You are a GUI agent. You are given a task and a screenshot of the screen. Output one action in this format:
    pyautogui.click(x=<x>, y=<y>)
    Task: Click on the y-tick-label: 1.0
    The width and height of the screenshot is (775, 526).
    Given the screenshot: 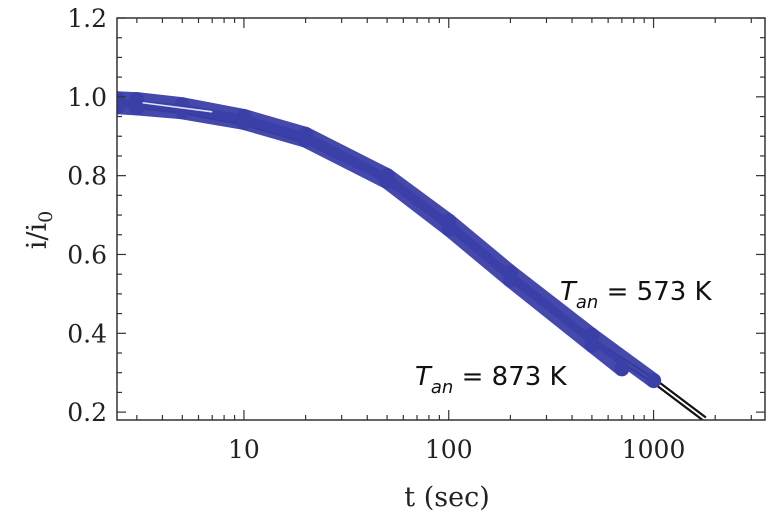 What is the action you would take?
    pyautogui.click(x=87, y=97)
    